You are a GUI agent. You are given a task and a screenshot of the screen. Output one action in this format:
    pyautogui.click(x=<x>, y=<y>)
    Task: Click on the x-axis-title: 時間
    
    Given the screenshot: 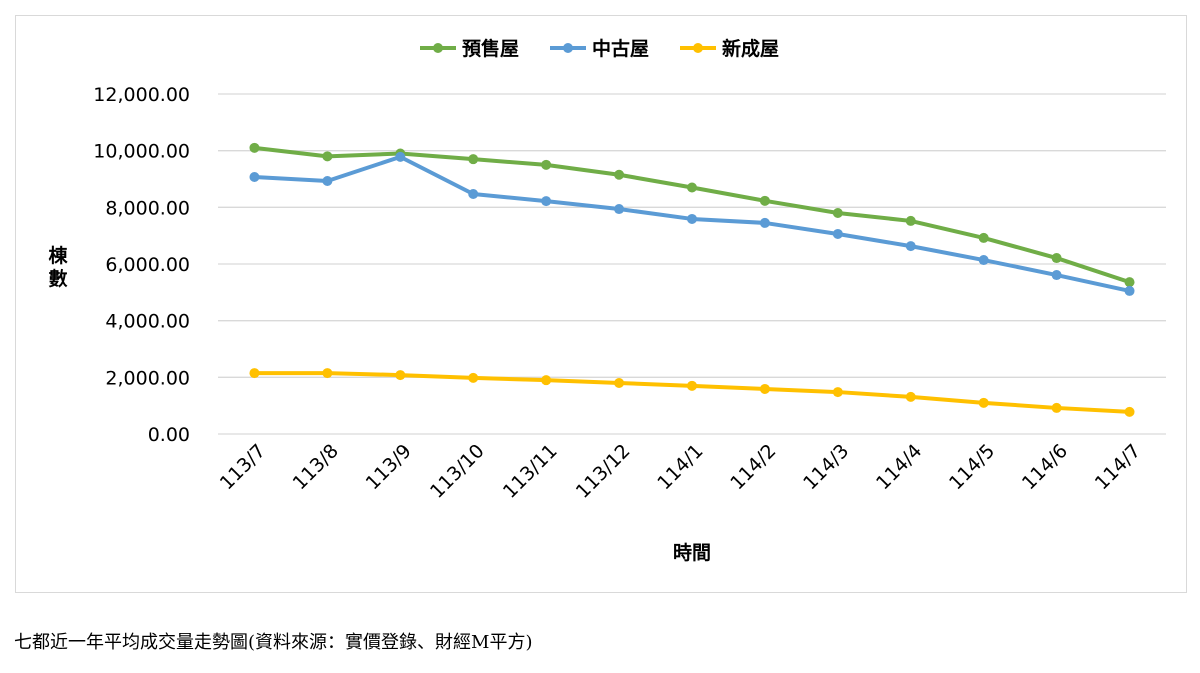 What is the action you would take?
    pyautogui.click(x=692, y=553)
    